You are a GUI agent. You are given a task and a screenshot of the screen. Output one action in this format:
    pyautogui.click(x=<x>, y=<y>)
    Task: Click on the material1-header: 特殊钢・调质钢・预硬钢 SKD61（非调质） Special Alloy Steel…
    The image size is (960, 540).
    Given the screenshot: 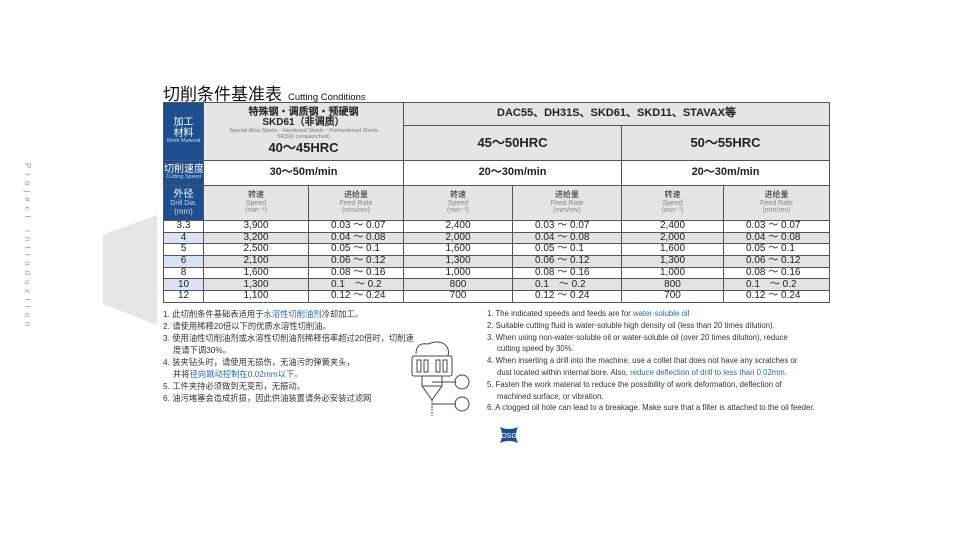 What is the action you would take?
    pyautogui.click(x=303, y=131)
    